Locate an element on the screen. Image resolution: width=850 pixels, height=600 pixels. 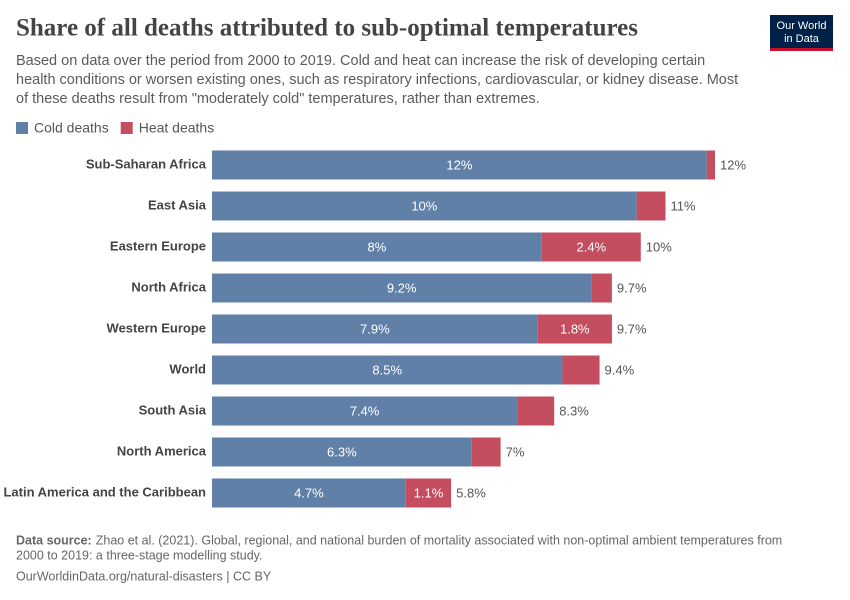
value-label: 2.4% is located at coordinates (591, 246).